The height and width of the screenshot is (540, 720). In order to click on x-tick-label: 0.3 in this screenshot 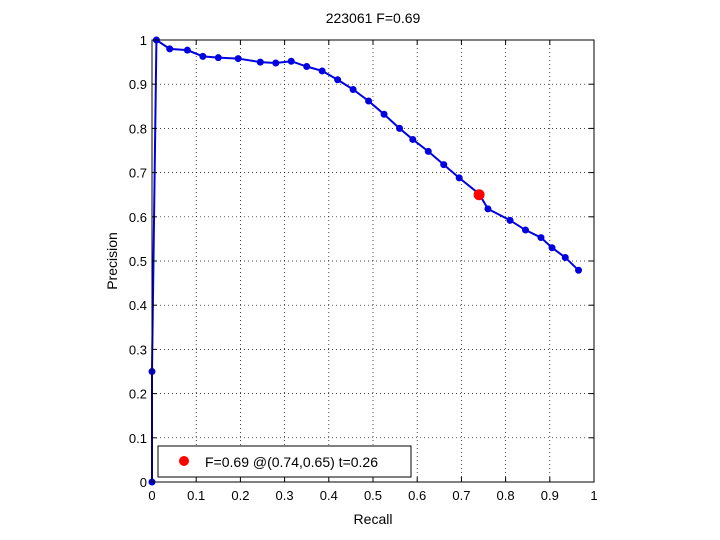, I will do `click(285, 495)`.